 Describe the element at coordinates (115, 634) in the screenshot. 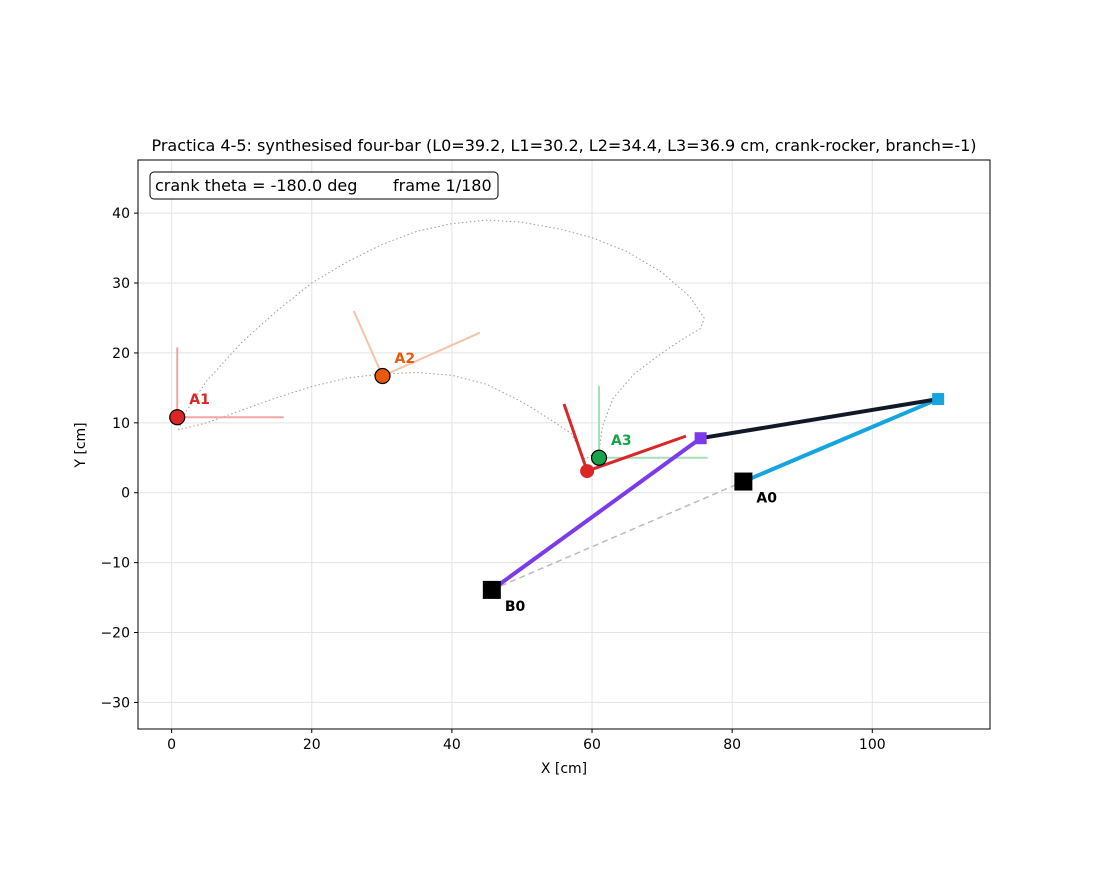

I see `y-tick-label: −20` at that location.